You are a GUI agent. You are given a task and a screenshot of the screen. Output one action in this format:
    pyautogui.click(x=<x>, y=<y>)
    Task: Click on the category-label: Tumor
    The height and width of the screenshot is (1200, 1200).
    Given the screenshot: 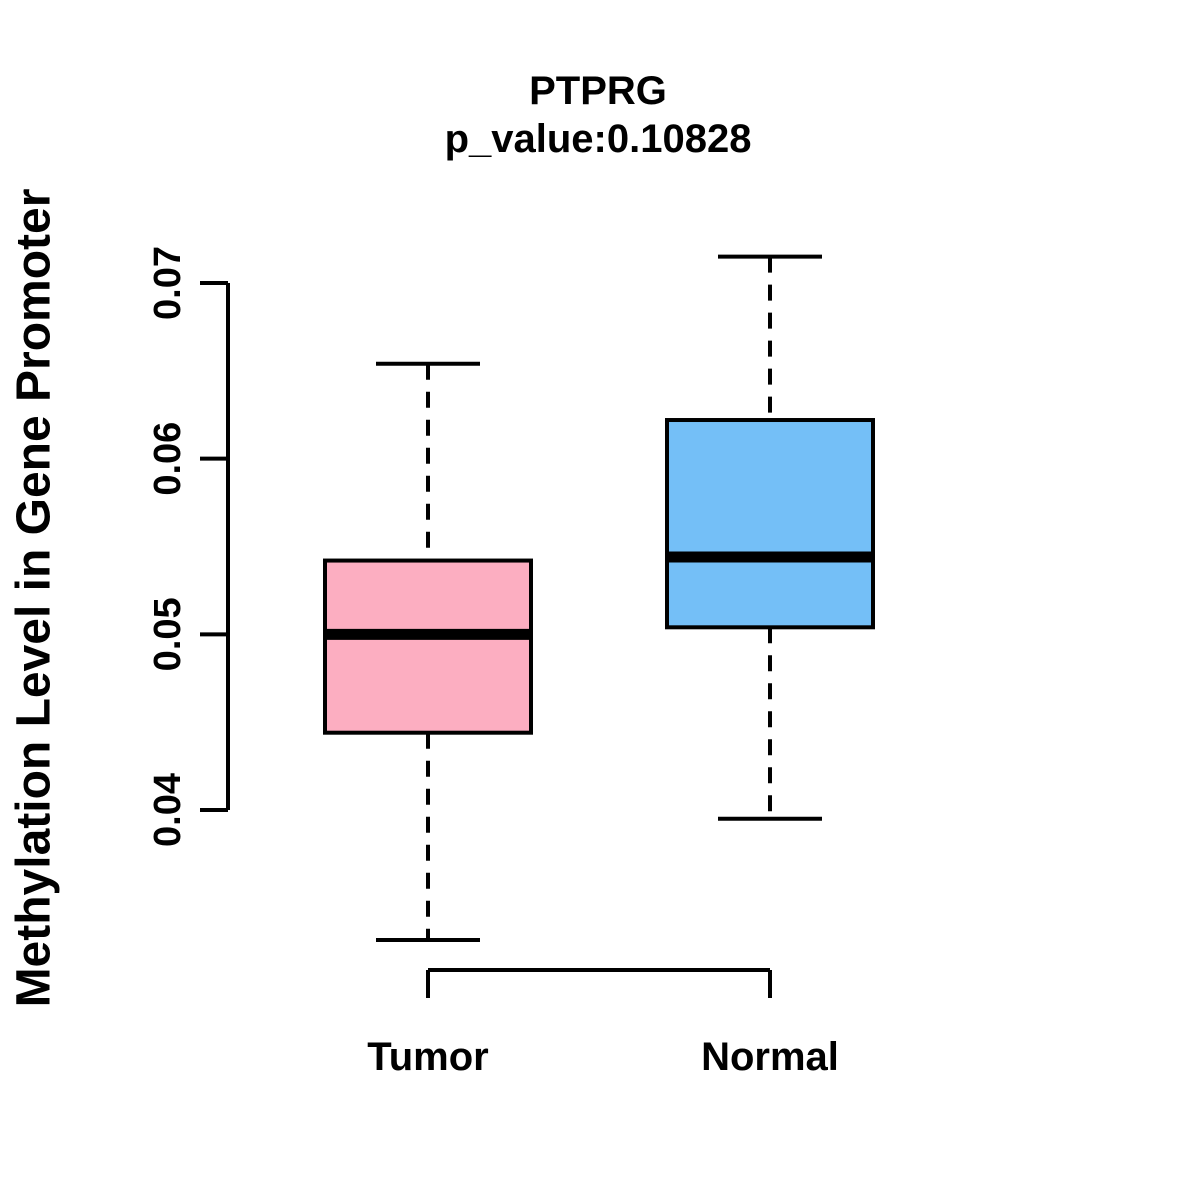 What is the action you would take?
    pyautogui.click(x=427, y=1057)
    